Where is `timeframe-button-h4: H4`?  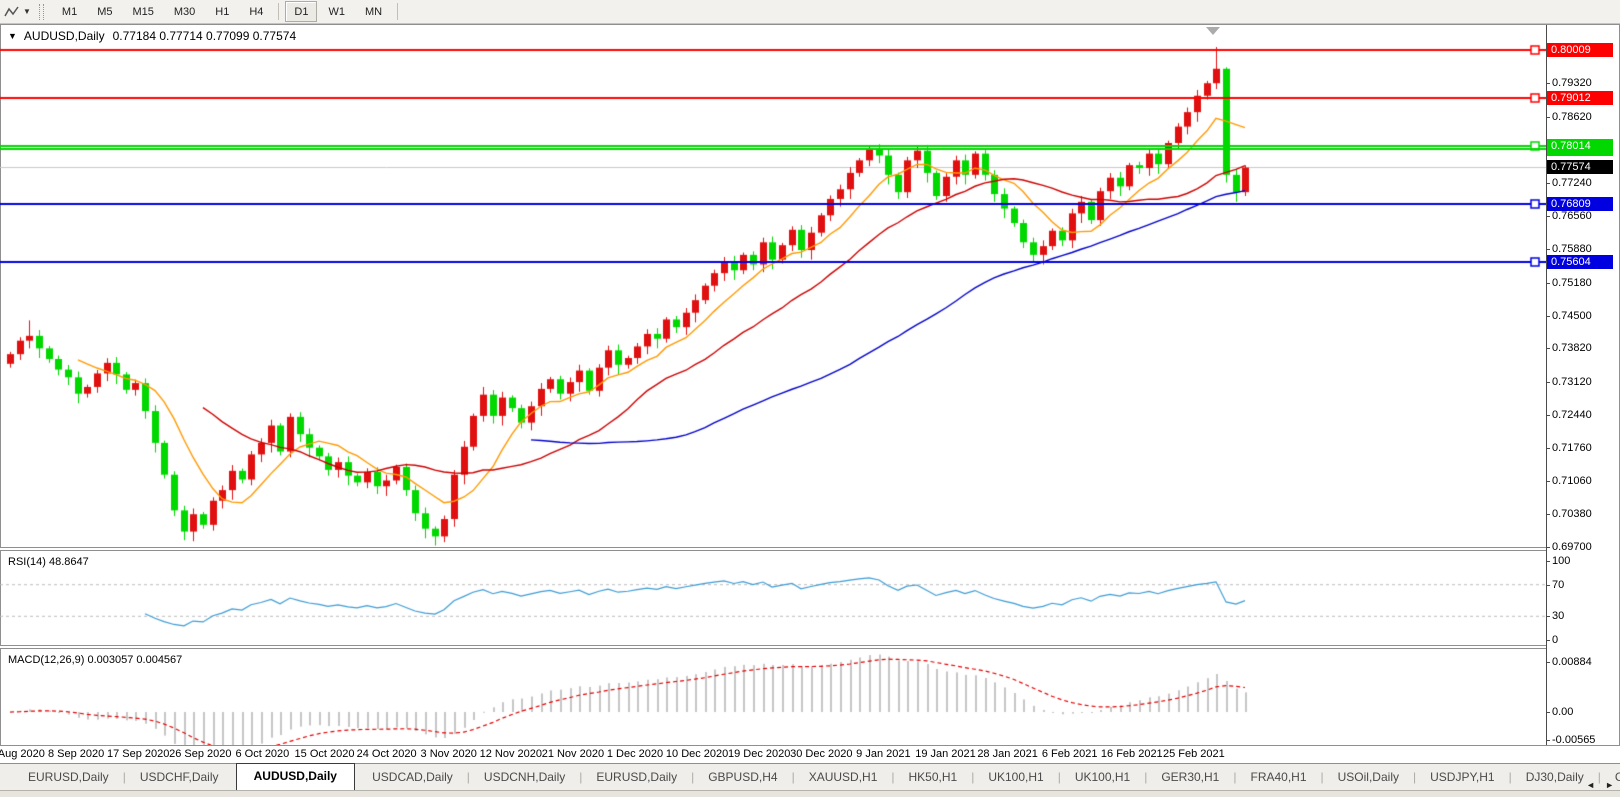
timeframe-button-h4: H4 is located at coordinates (256, 11).